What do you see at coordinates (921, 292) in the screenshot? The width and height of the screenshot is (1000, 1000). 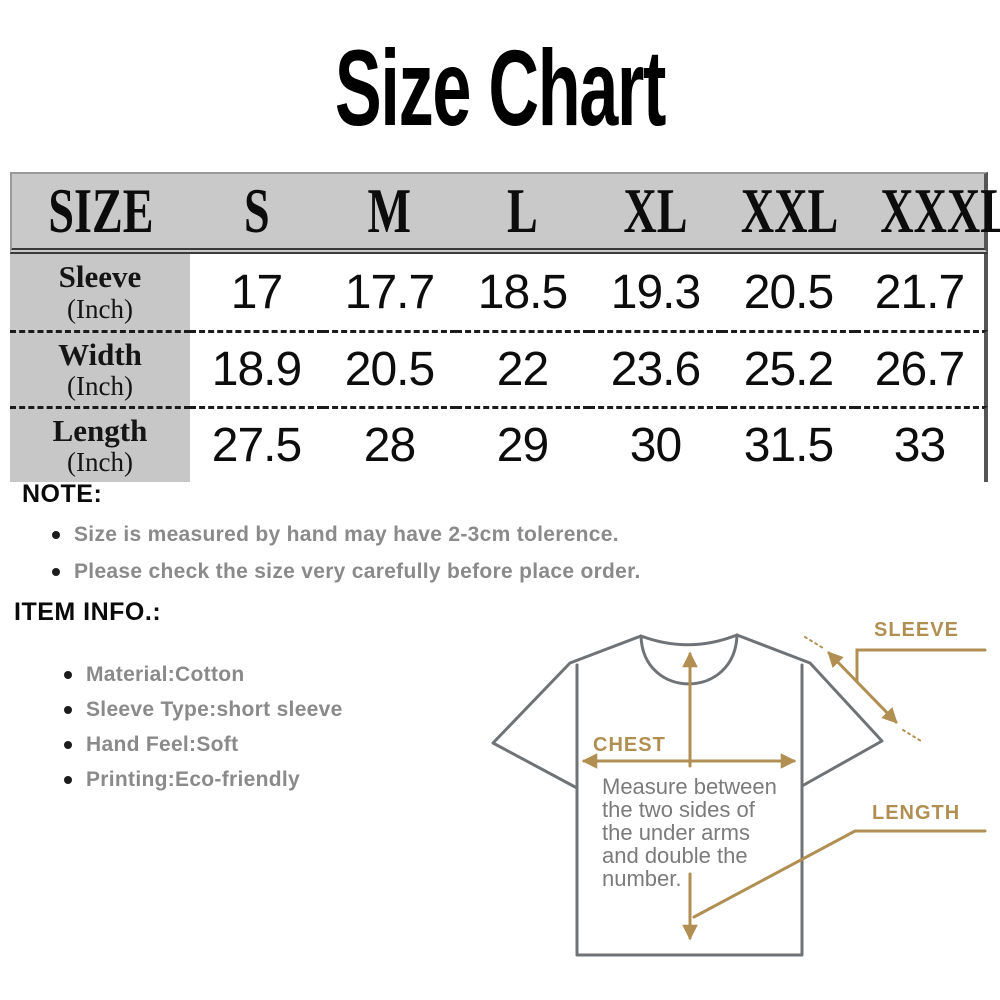 I see `cell-sleeve-xxxl: 21.7` at bounding box center [921, 292].